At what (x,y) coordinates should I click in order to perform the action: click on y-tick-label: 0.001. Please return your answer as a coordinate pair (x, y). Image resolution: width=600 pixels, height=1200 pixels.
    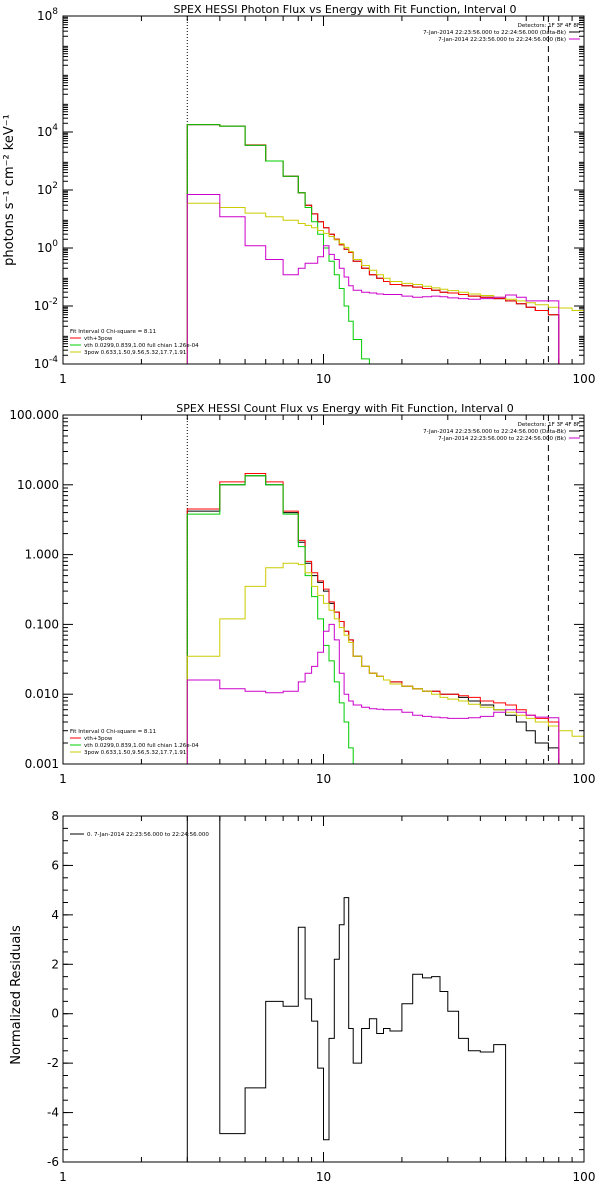
    Looking at the image, I should click on (42, 764).